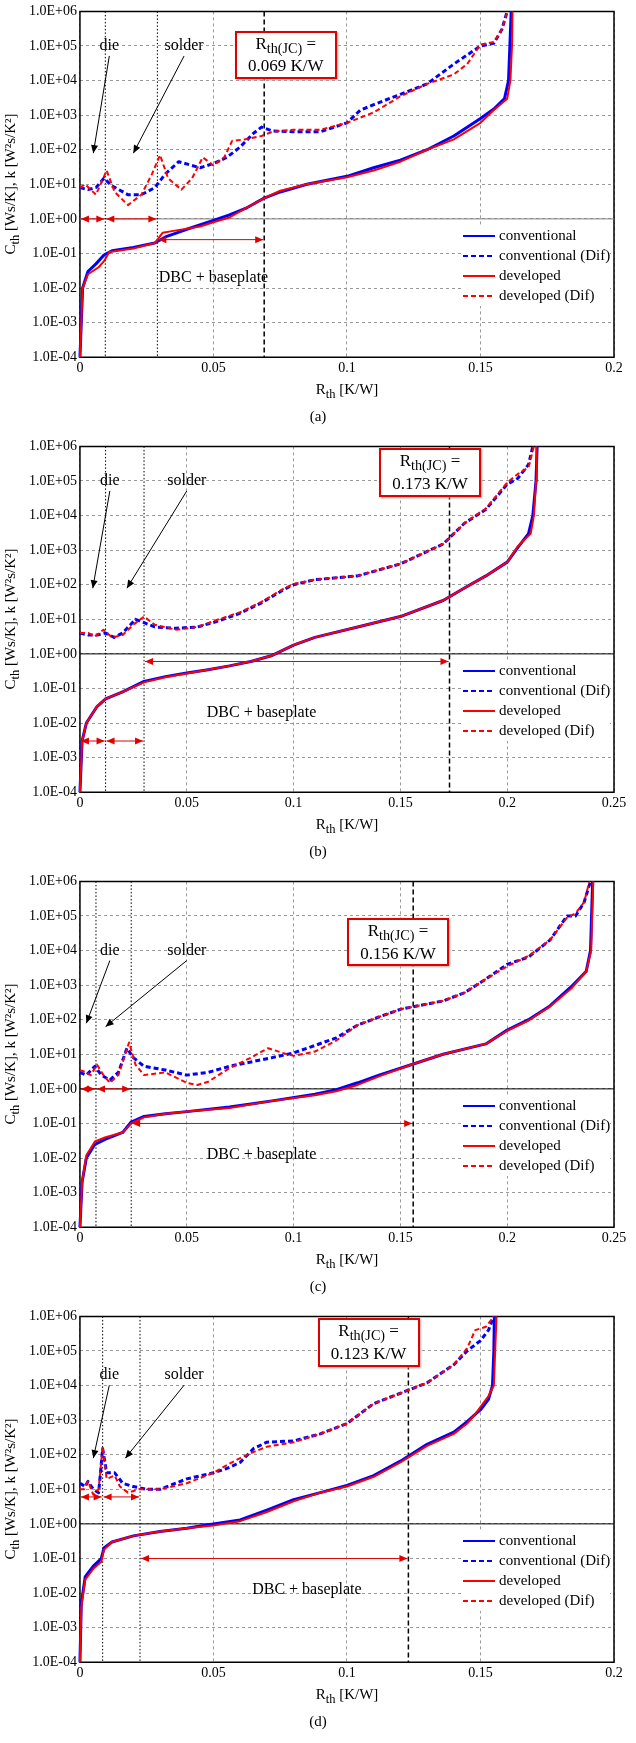 Image resolution: width=636 pixels, height=1743 pixels. Describe the element at coordinates (318, 416) in the screenshot. I see `text: (a)` at that location.